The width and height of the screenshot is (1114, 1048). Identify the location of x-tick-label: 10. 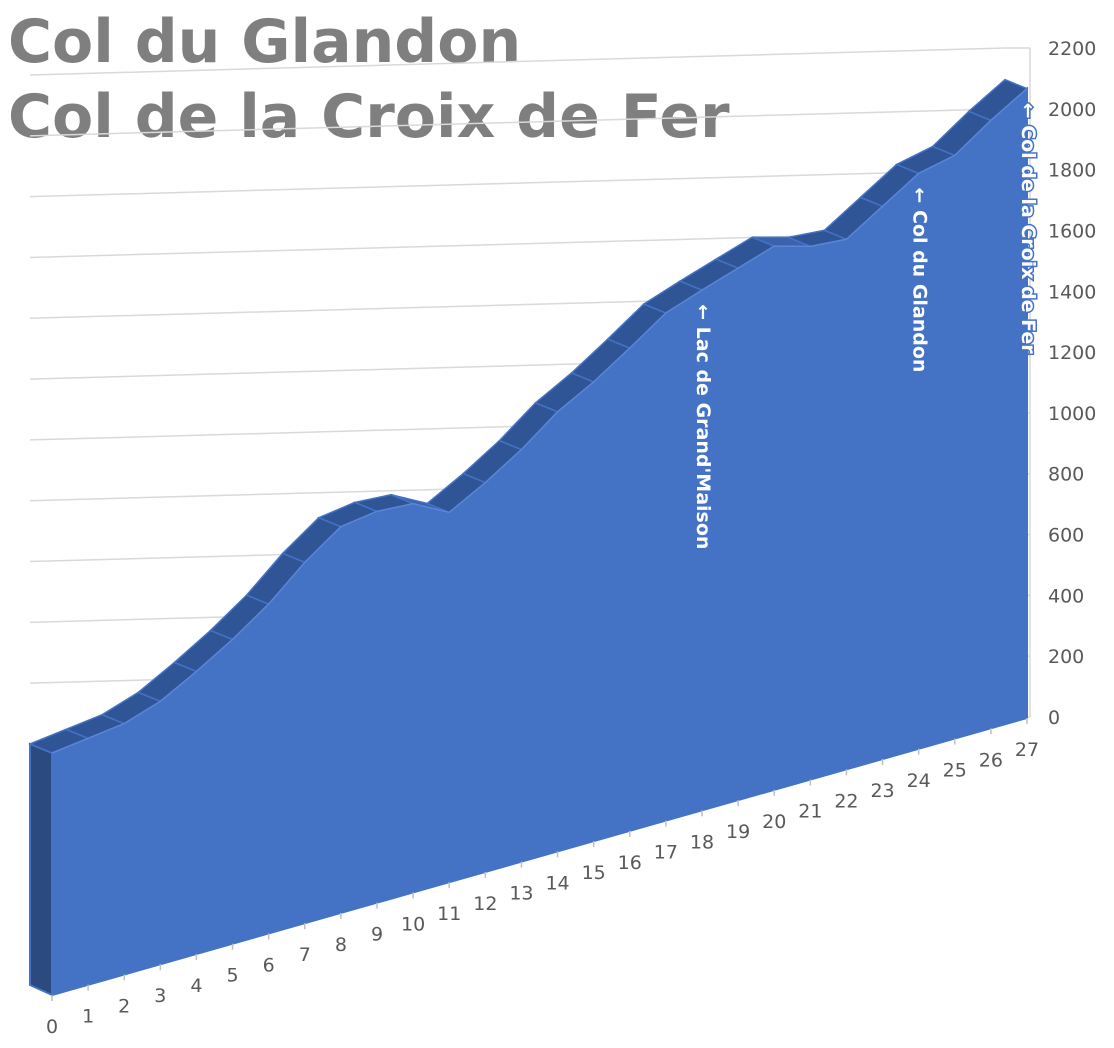
(413, 924).